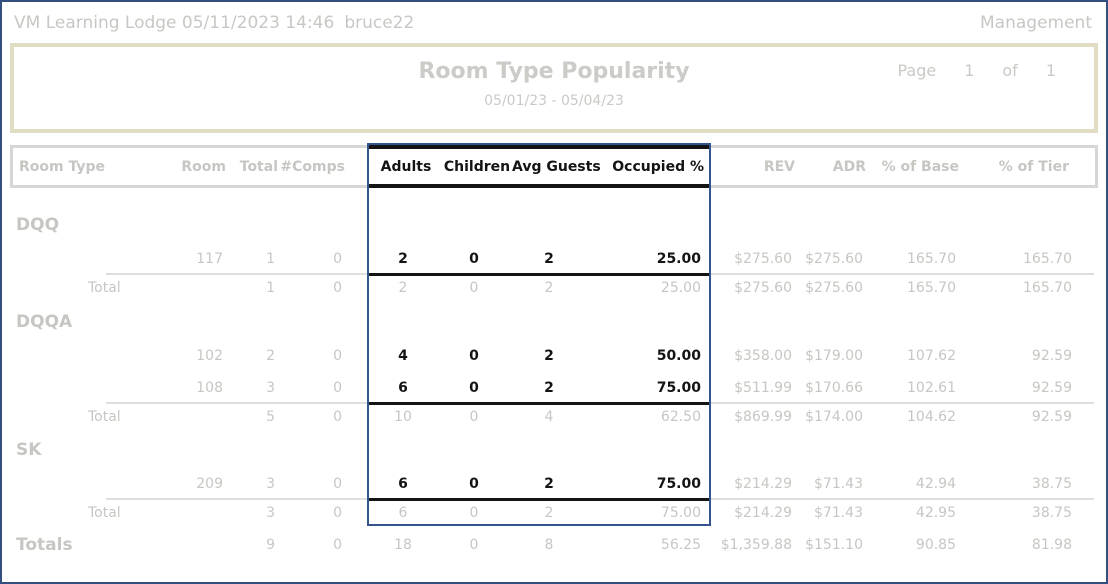 This screenshot has height=584, width=1108. What do you see at coordinates (549, 545) in the screenshot?
I see `cell-avg-guests: 8` at bounding box center [549, 545].